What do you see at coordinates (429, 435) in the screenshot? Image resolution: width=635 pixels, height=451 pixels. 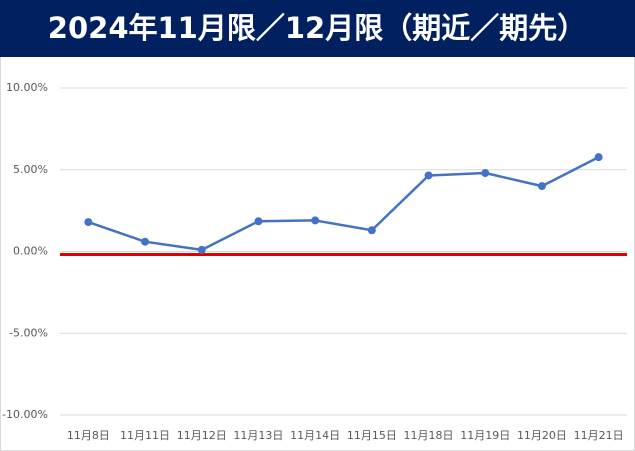 I see `x-tick-label: 11月18日` at bounding box center [429, 435].